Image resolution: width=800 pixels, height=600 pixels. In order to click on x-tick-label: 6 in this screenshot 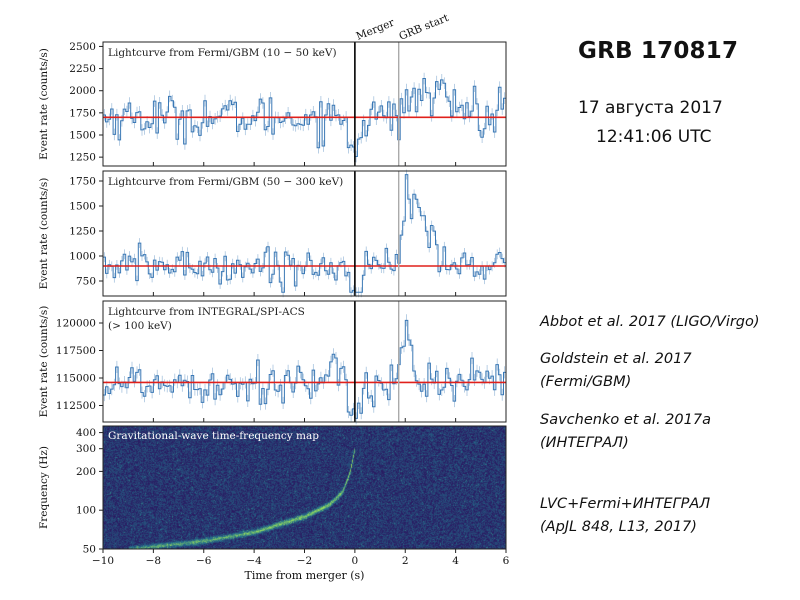, I will do `click(506, 561)`.